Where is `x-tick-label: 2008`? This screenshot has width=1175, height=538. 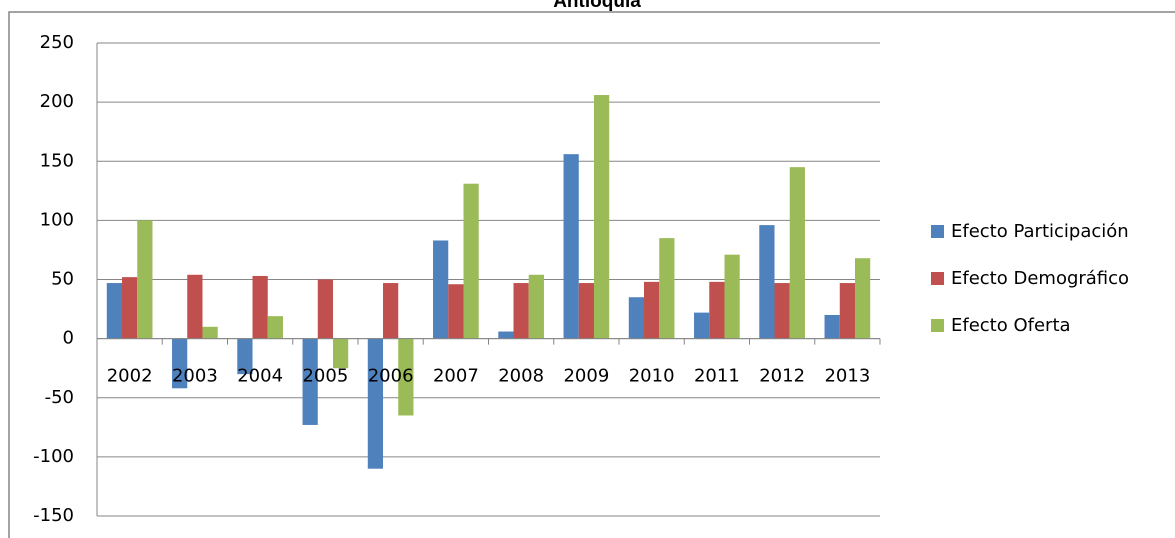
x-tick-label: 2008 is located at coordinates (521, 376).